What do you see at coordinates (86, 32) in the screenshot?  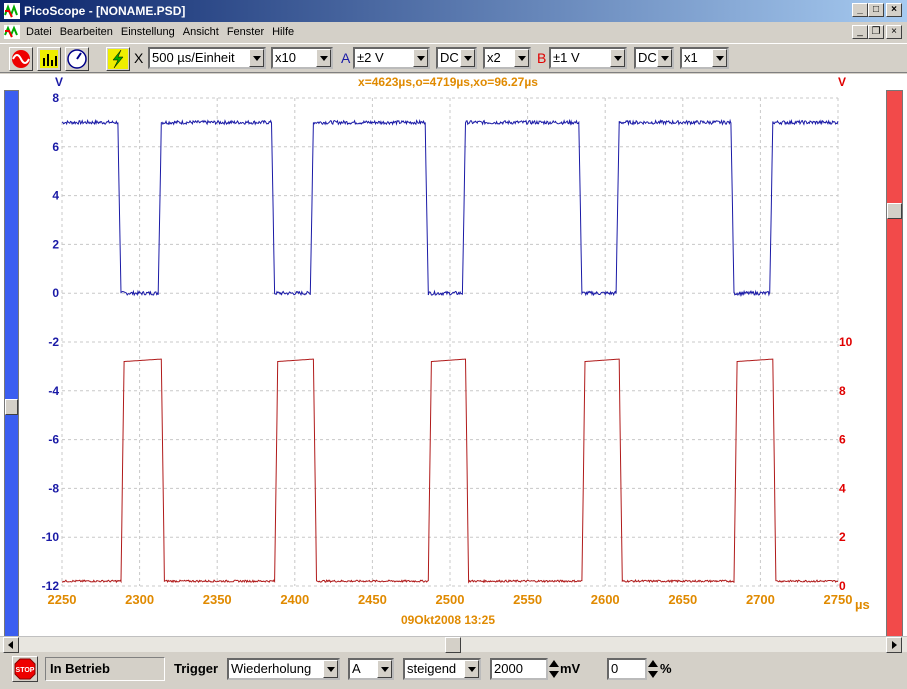 I see `menu-bearbeiten: Bearbeiten` at bounding box center [86, 32].